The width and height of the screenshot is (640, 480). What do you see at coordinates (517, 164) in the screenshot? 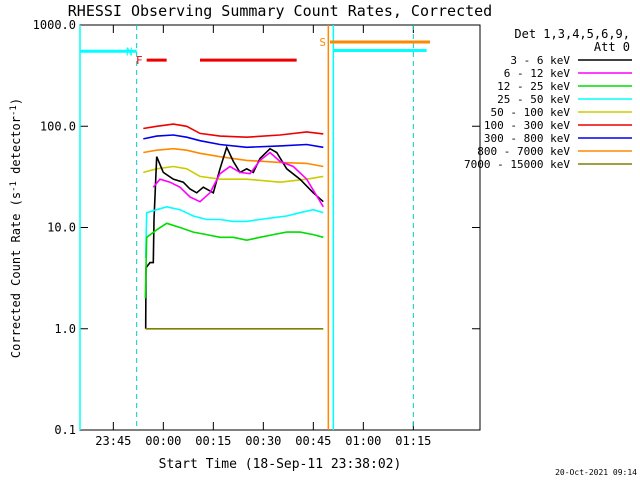
I see `legend-entry-label-8: 7000 - 15000 keV` at bounding box center [517, 164].